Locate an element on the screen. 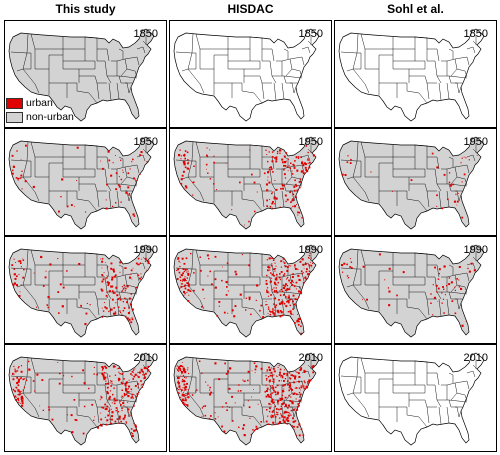 The height and width of the screenshot is (455, 500). legend-item-nonurban: non-urban is located at coordinates (40, 117).